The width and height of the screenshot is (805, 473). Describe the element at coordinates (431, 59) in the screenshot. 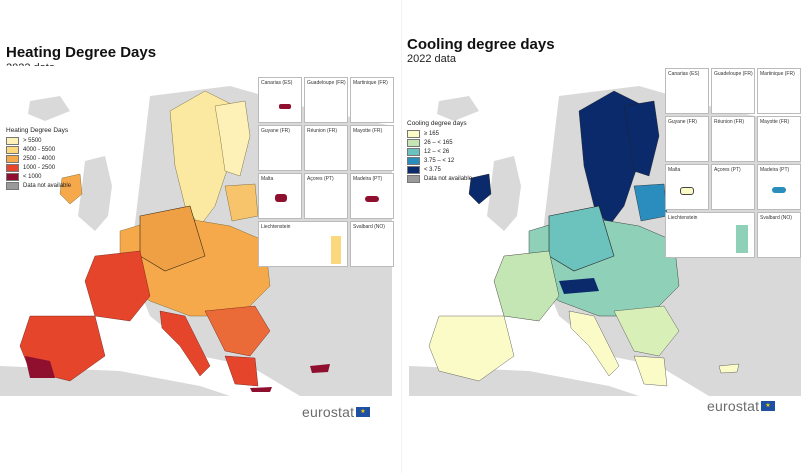

I see `map-subtitle: 2022 data` at that location.